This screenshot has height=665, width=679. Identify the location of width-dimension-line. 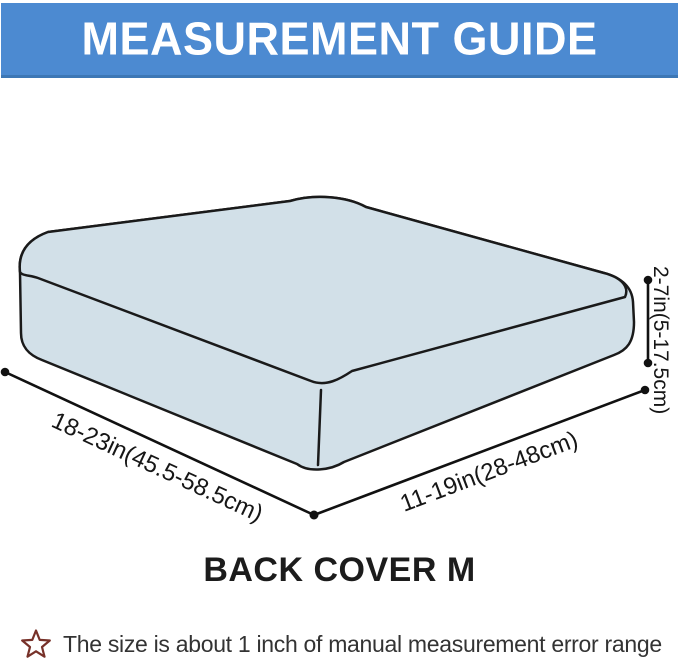
(159, 443).